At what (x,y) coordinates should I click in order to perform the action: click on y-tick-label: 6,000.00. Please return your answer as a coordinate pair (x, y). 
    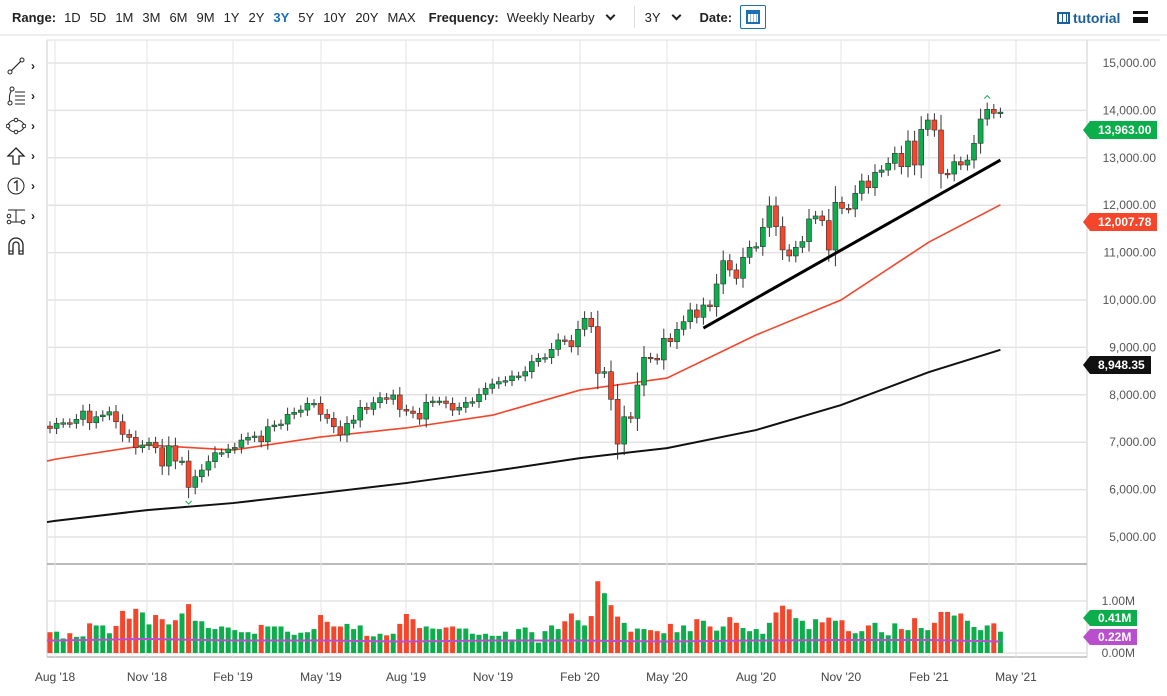
    Looking at the image, I should click on (1132, 490).